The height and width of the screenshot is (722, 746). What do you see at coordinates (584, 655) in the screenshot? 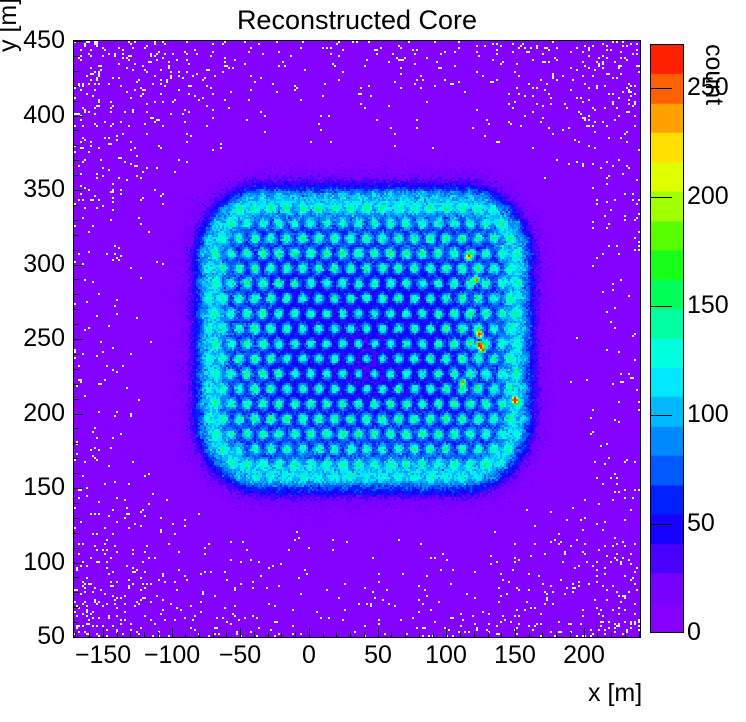
I see `x-axis-tick-label: 200` at bounding box center [584, 655].